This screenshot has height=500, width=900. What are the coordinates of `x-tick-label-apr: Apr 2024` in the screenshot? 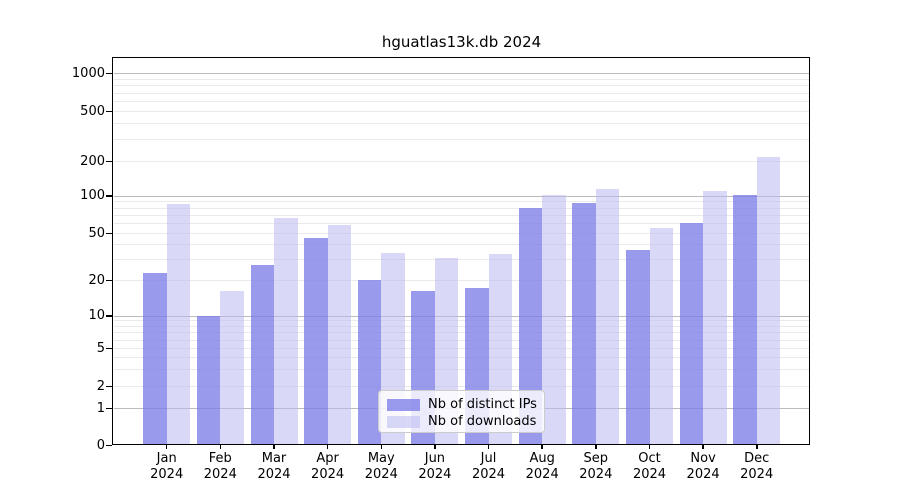 It's located at (328, 466).